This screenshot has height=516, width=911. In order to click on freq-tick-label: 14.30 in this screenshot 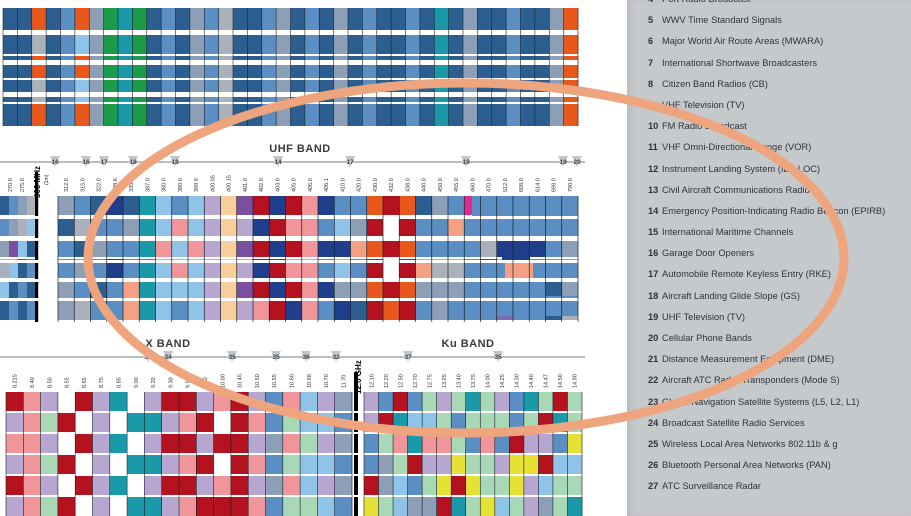, I will do `click(518, 381)`.